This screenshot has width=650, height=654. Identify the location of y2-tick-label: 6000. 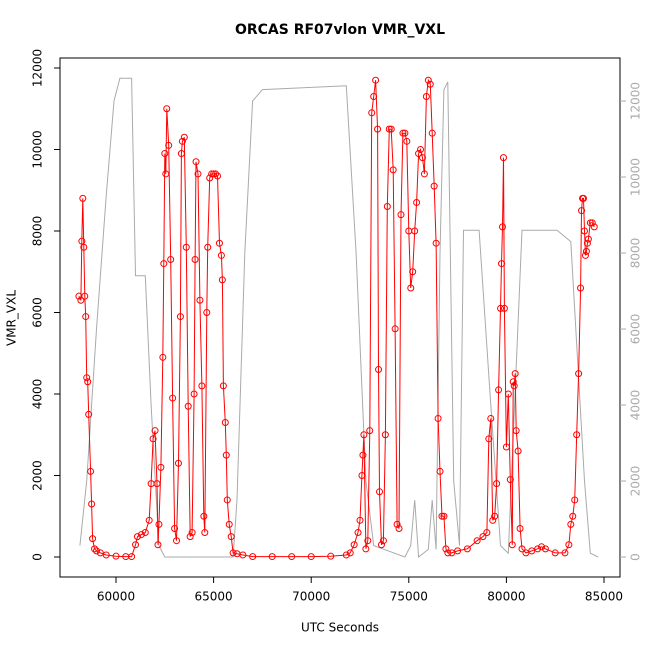
(636, 329).